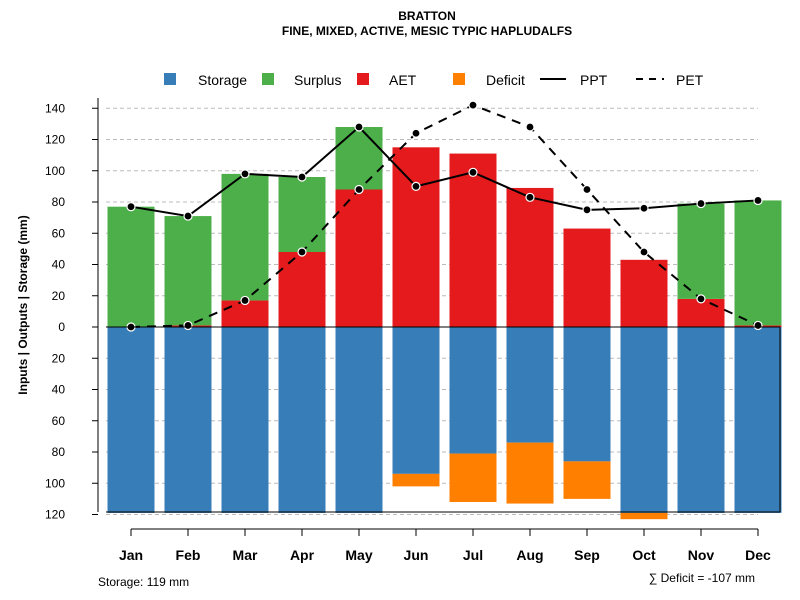 This screenshot has height=600, width=800. What do you see at coordinates (701, 555) in the screenshot?
I see `x-tick-label: Nov` at bounding box center [701, 555].